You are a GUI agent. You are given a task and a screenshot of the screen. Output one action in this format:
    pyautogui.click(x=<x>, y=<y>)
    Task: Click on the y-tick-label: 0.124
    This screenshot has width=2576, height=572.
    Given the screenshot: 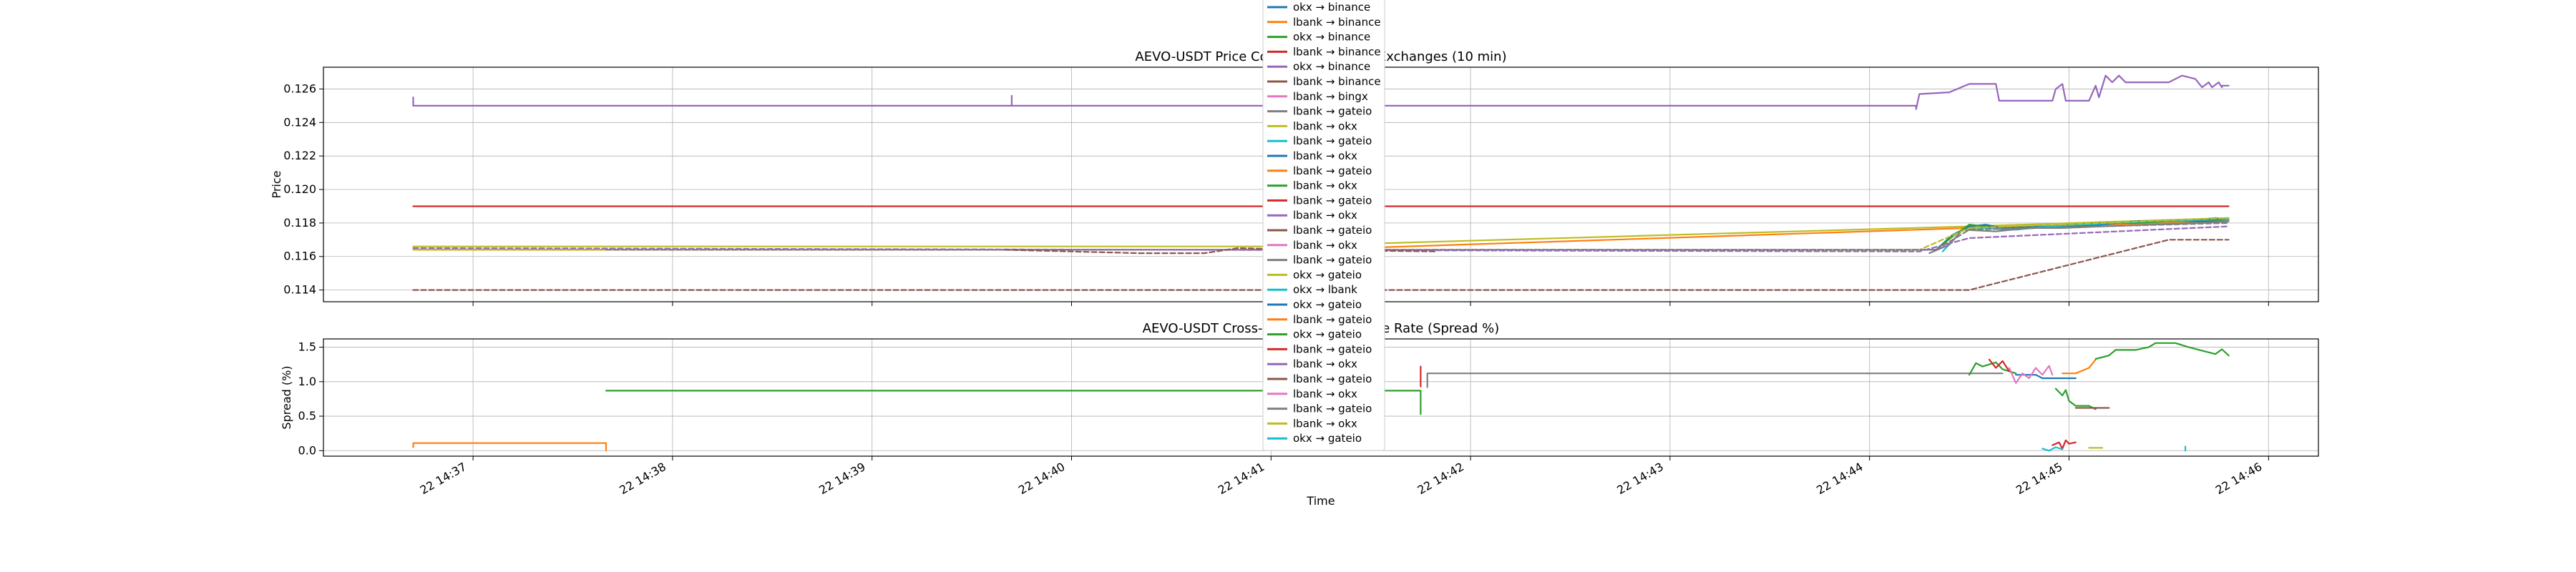 What is the action you would take?
    pyautogui.click(x=299, y=122)
    